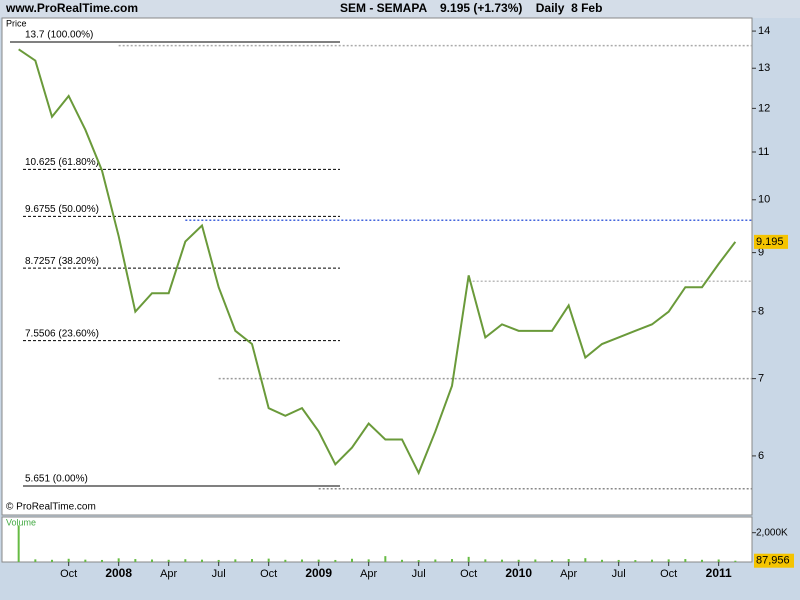 This screenshot has width=800, height=600. What do you see at coordinates (71, 8) in the screenshot?
I see `site-name: www.ProRealTime.com` at bounding box center [71, 8].